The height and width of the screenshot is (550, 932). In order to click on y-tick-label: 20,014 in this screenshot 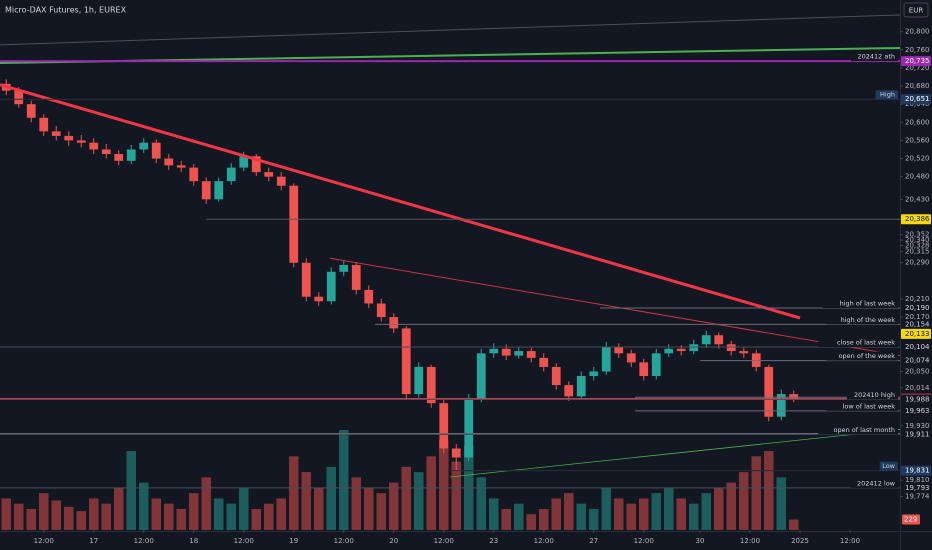, I will do `click(917, 388)`.